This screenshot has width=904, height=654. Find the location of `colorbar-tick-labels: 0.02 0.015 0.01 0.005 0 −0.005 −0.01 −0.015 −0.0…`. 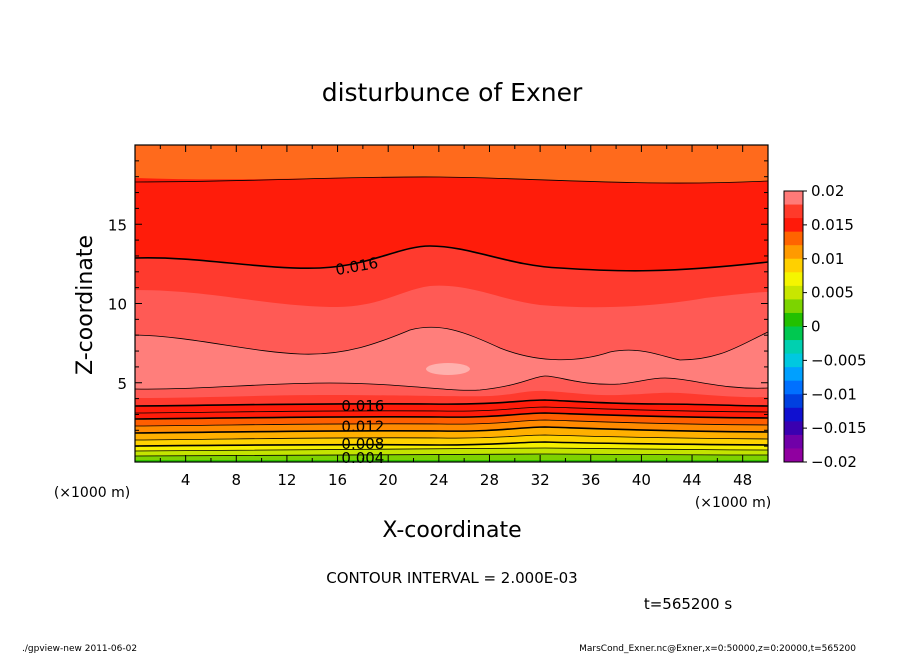

colorbar-tick-labels: 0.02 0.015 0.01 0.005 0 −0.005 −0.01 −0.015 −0.0… is located at coordinates (835, 326).